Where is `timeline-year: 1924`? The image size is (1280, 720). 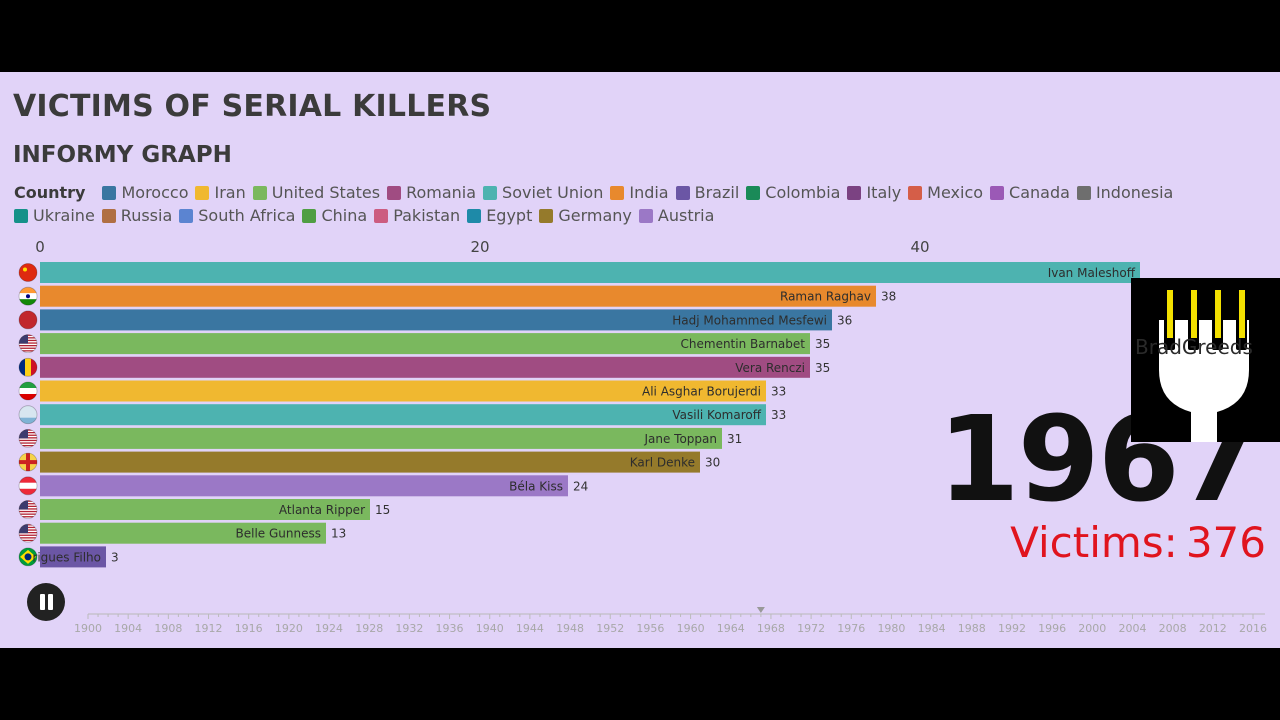
timeline-year: 1924 is located at coordinates (329, 628).